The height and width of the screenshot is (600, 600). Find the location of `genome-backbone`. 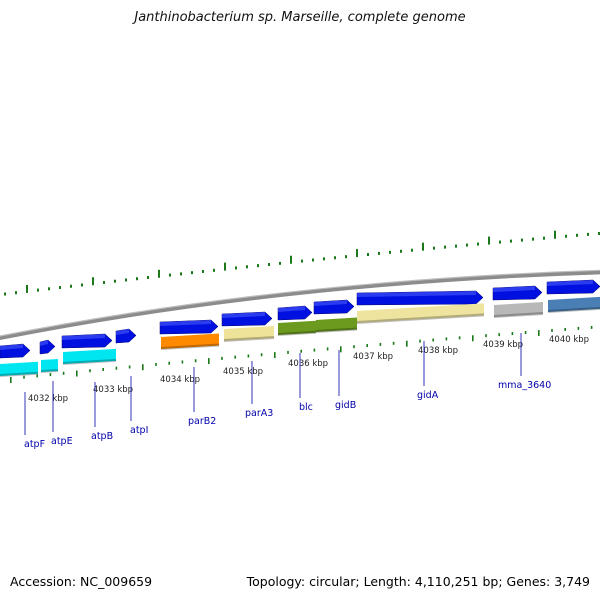

genome-backbone is located at coordinates (300, 305).